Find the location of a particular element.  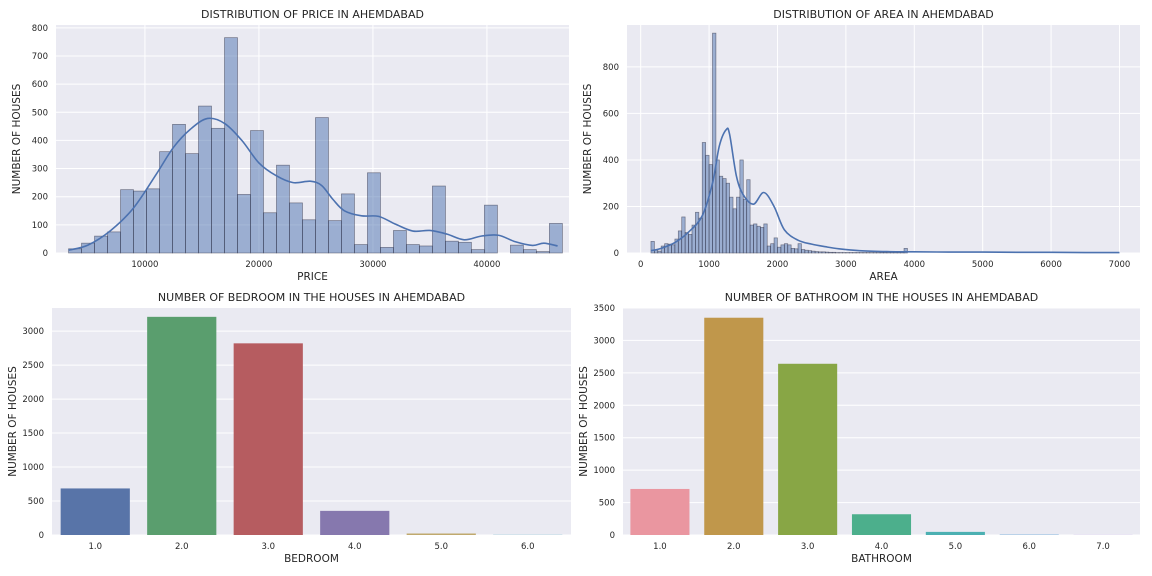

y-tick-label: 800 is located at coordinates (40, 29).